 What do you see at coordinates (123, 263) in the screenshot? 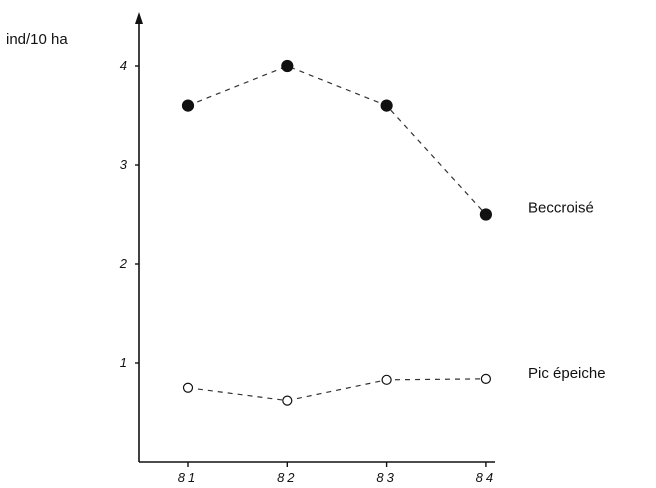
I see `y-tick-label: 2` at bounding box center [123, 263].